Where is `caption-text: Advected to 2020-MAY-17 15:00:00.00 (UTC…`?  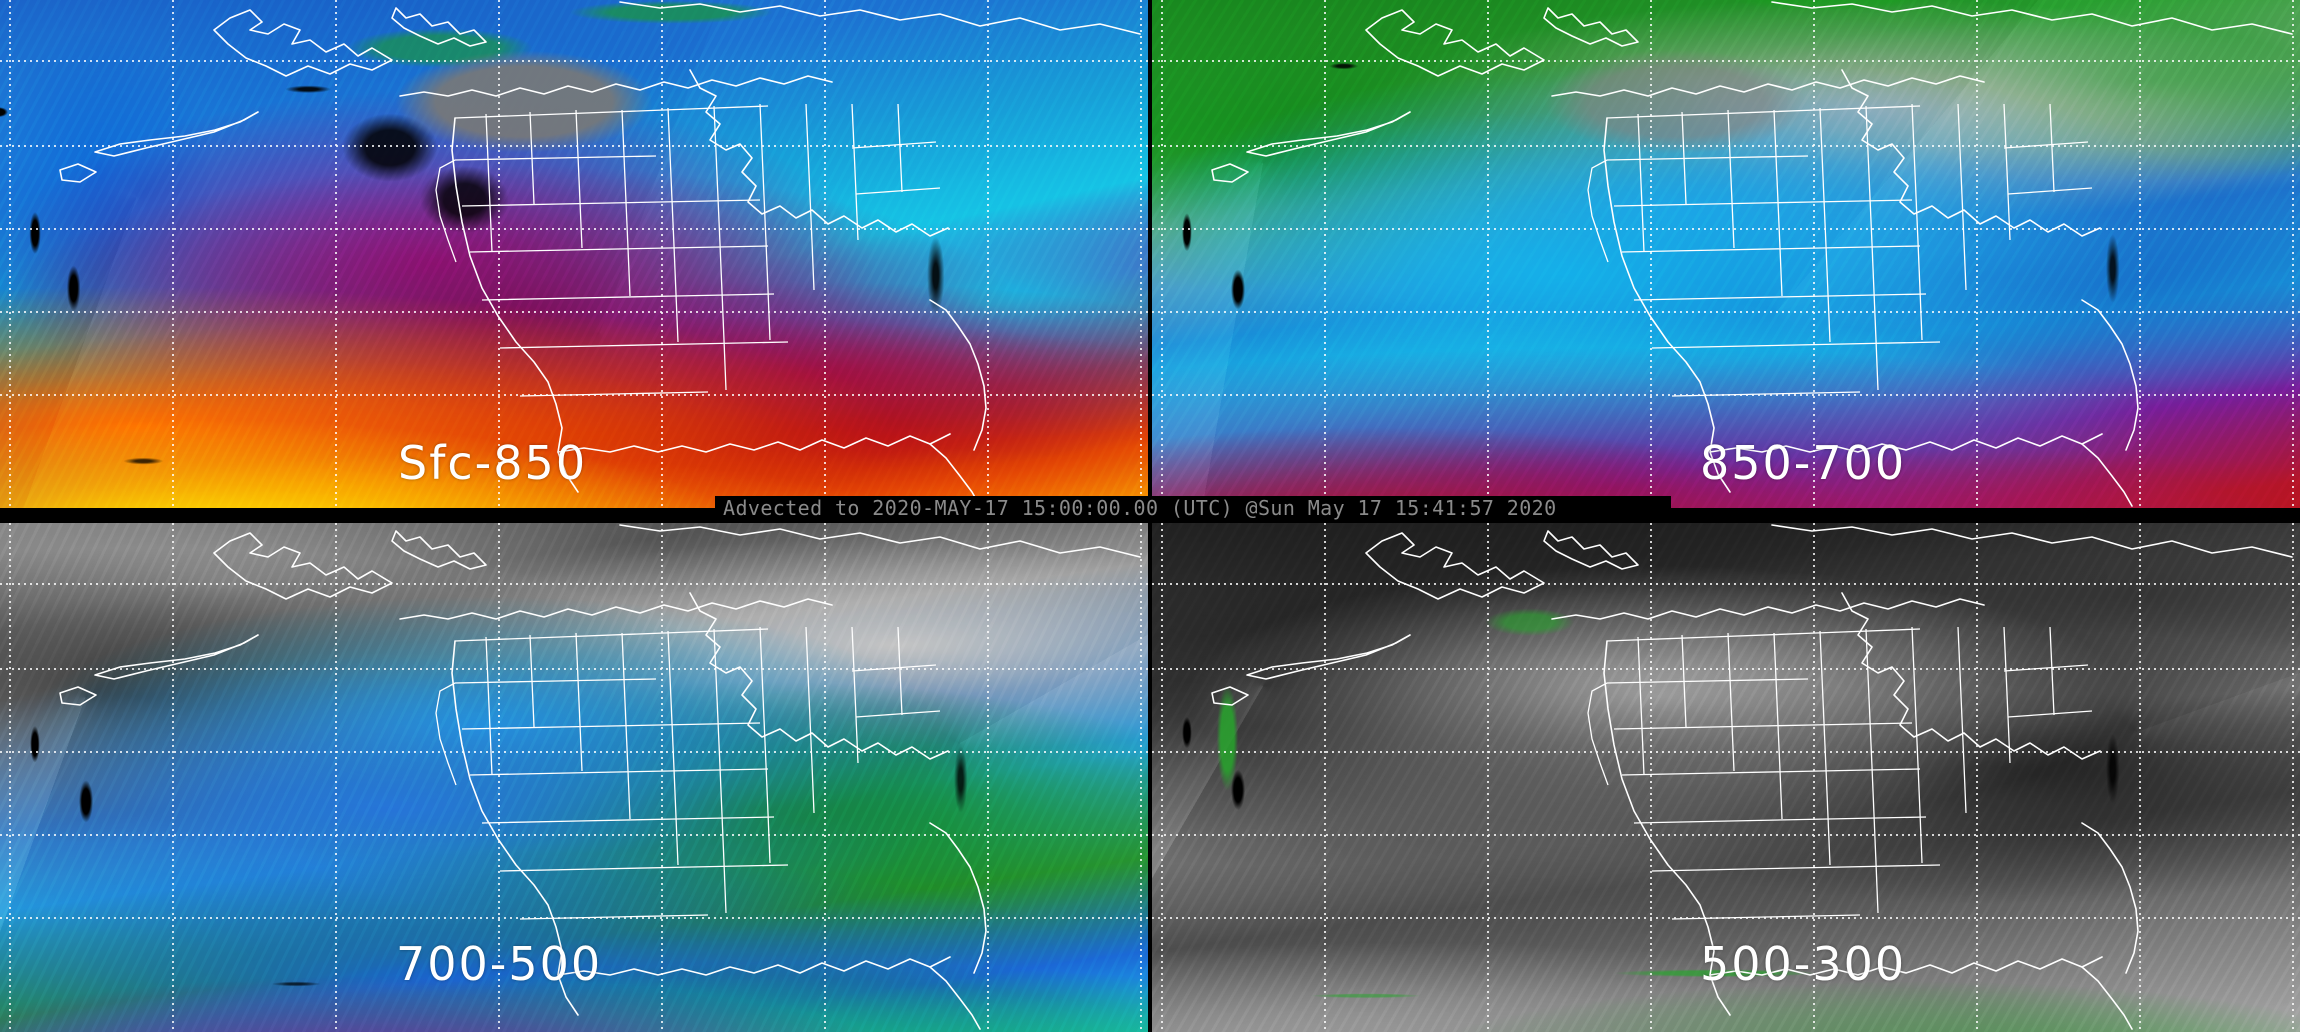 caption-text: Advected to 2020-MAY-17 15:00:00.00 (UTC… is located at coordinates (1140, 508).